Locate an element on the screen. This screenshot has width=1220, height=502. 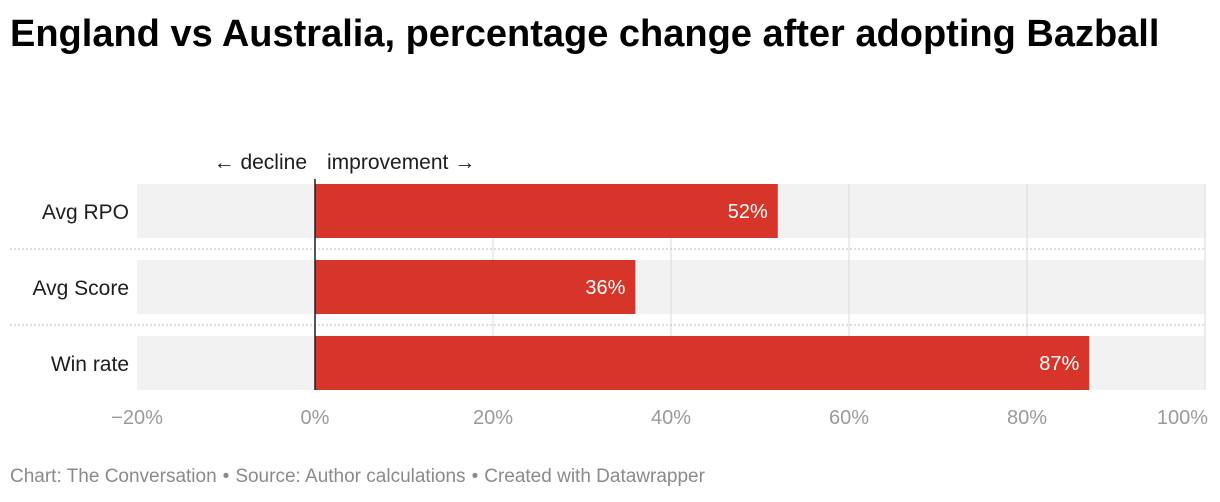
source-note: Source: Author calculations is located at coordinates (350, 476).